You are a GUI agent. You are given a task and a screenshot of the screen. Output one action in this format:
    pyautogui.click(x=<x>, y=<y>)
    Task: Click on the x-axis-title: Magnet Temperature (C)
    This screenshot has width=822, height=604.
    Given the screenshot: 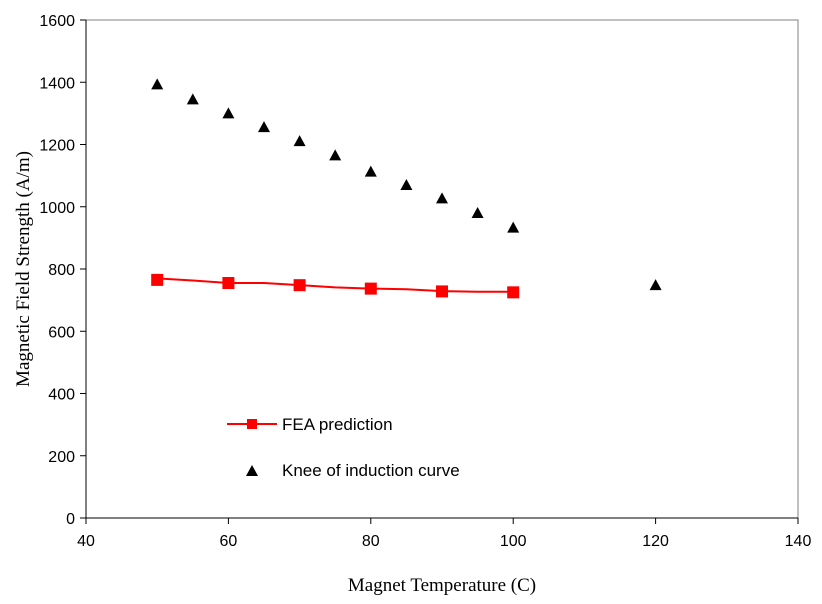 What is the action you would take?
    pyautogui.click(x=442, y=585)
    